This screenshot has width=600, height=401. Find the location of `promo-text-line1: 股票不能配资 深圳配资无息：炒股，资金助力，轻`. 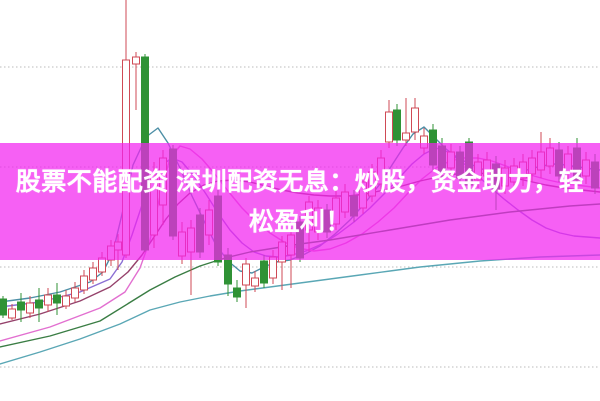

promo-text-line1: 股票不能配资 深圳配资无息：炒股，资金助力，轻 is located at coordinates (300, 181).